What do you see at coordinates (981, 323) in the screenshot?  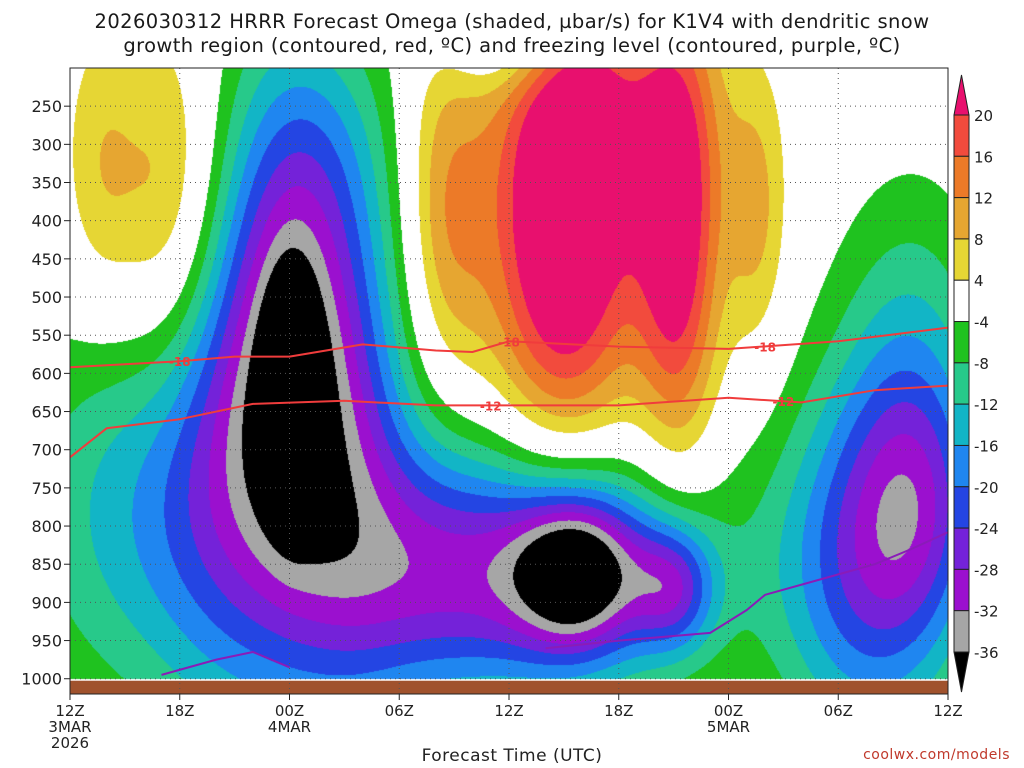 I see `colorbar-tick-label: -4` at bounding box center [981, 323].